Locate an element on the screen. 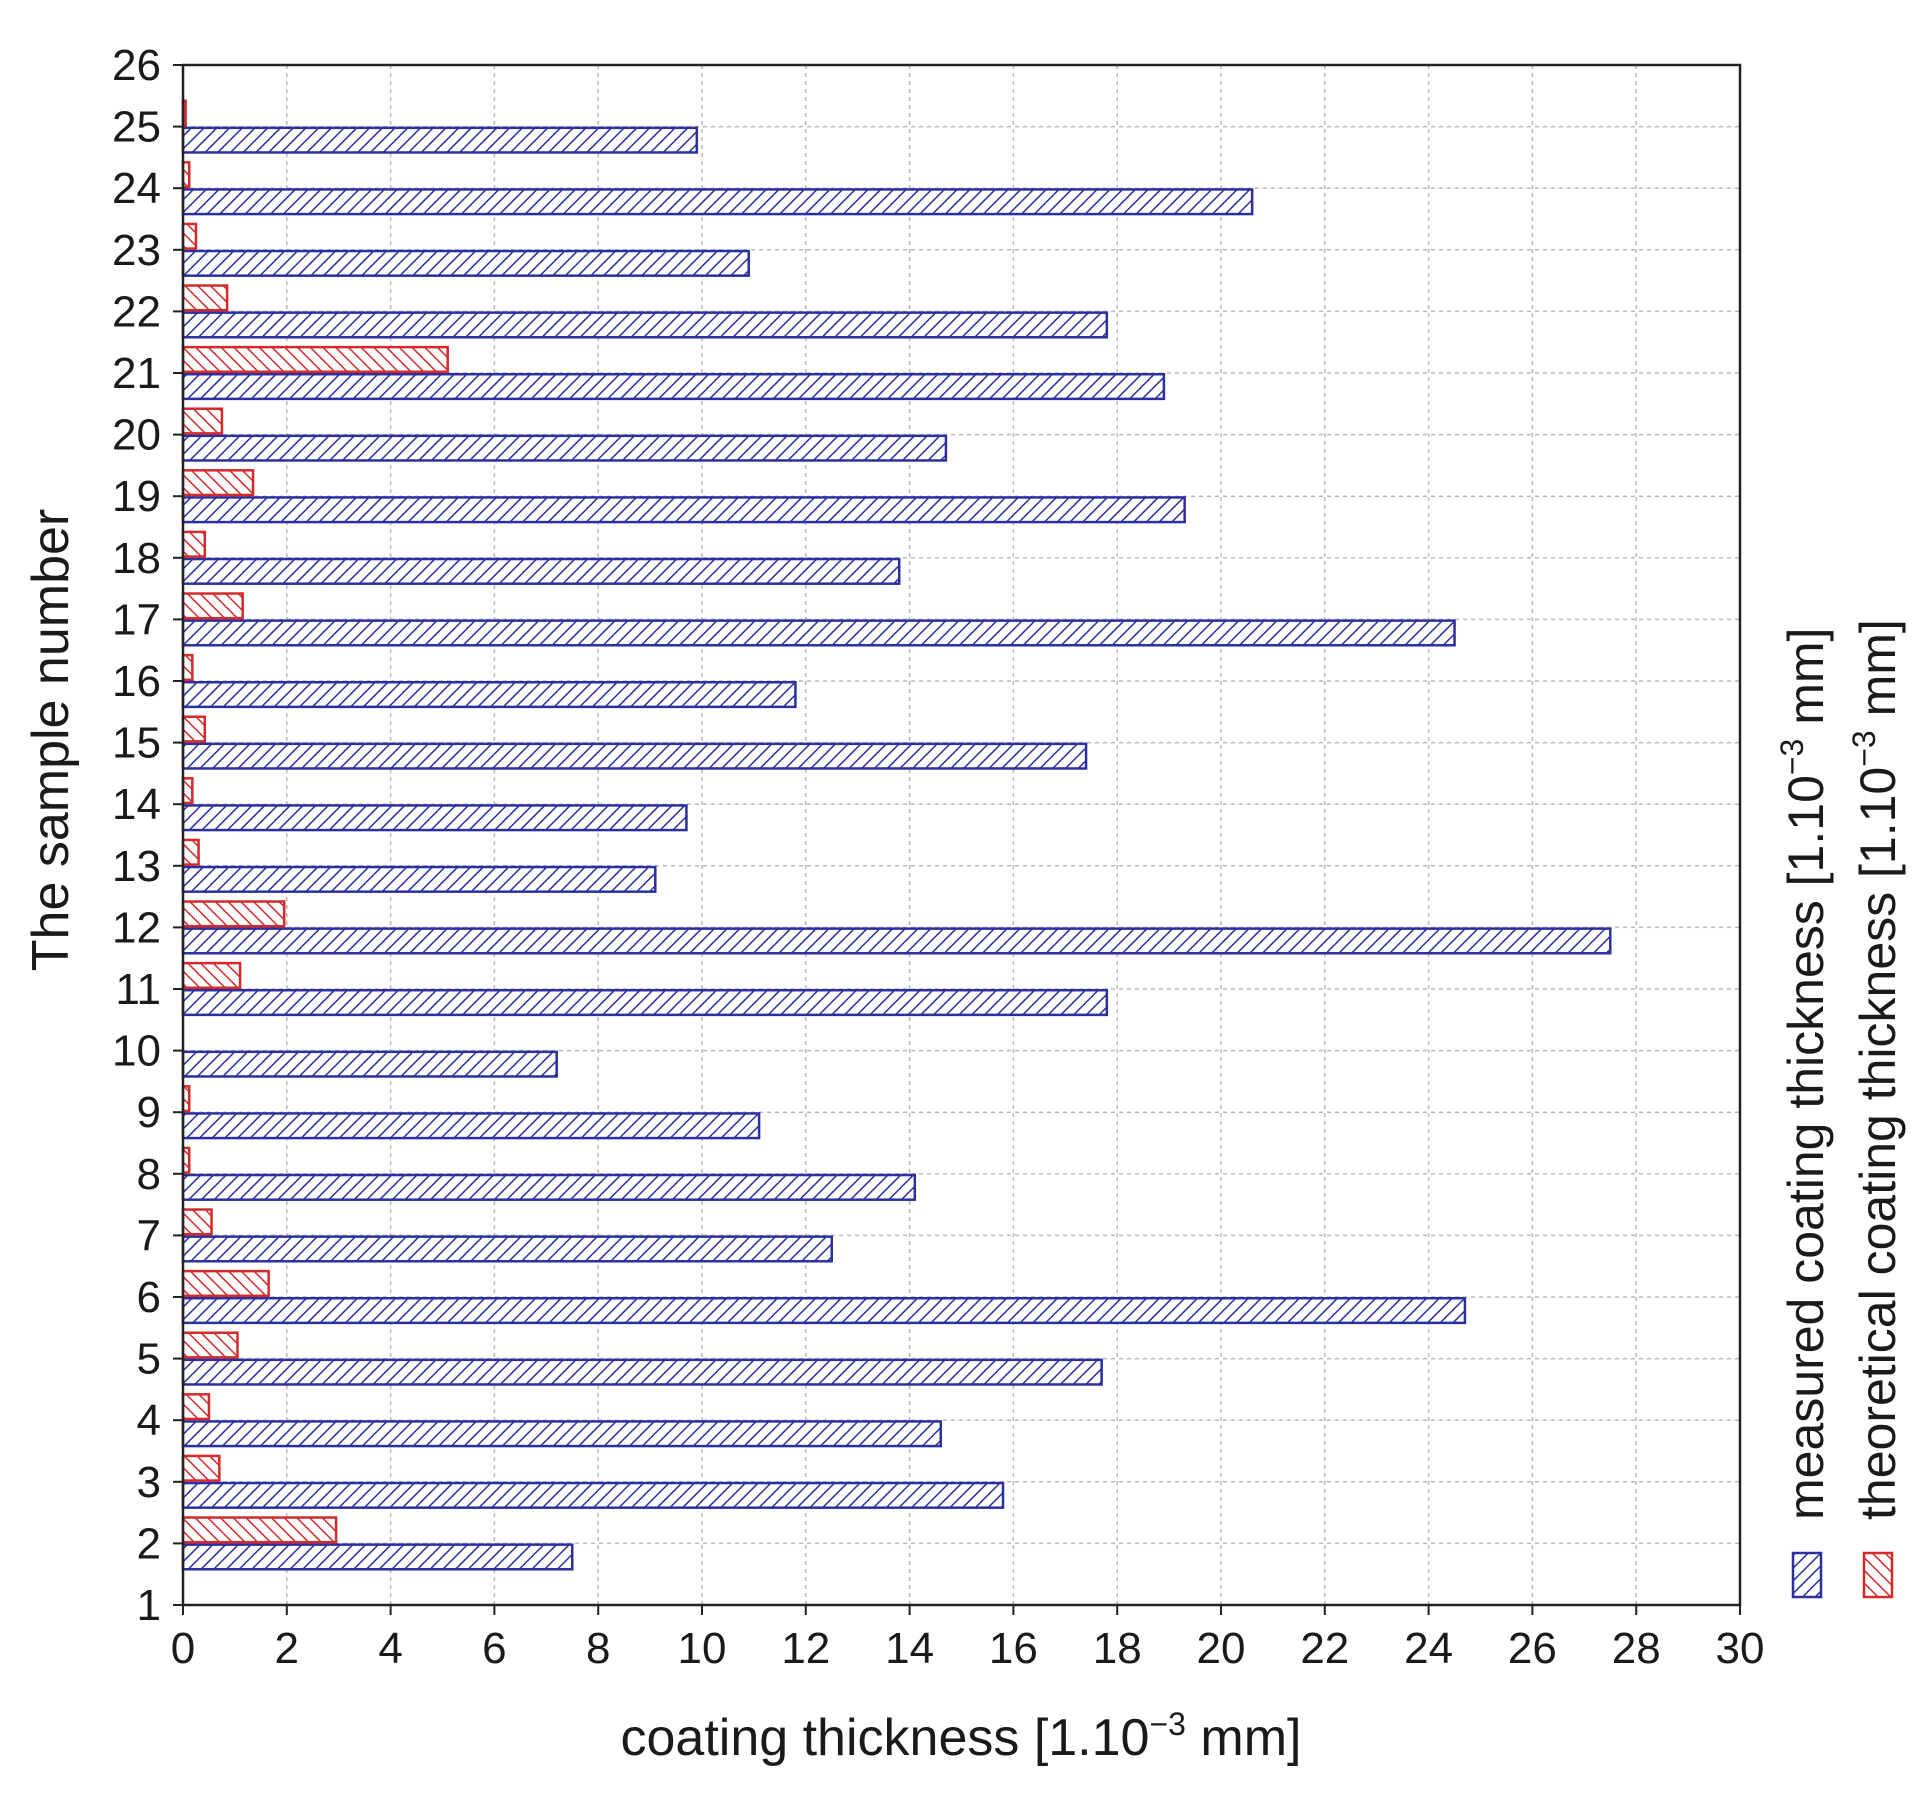 The image size is (1929, 1794). y-tick-label: 3 is located at coordinates (149, 1482).